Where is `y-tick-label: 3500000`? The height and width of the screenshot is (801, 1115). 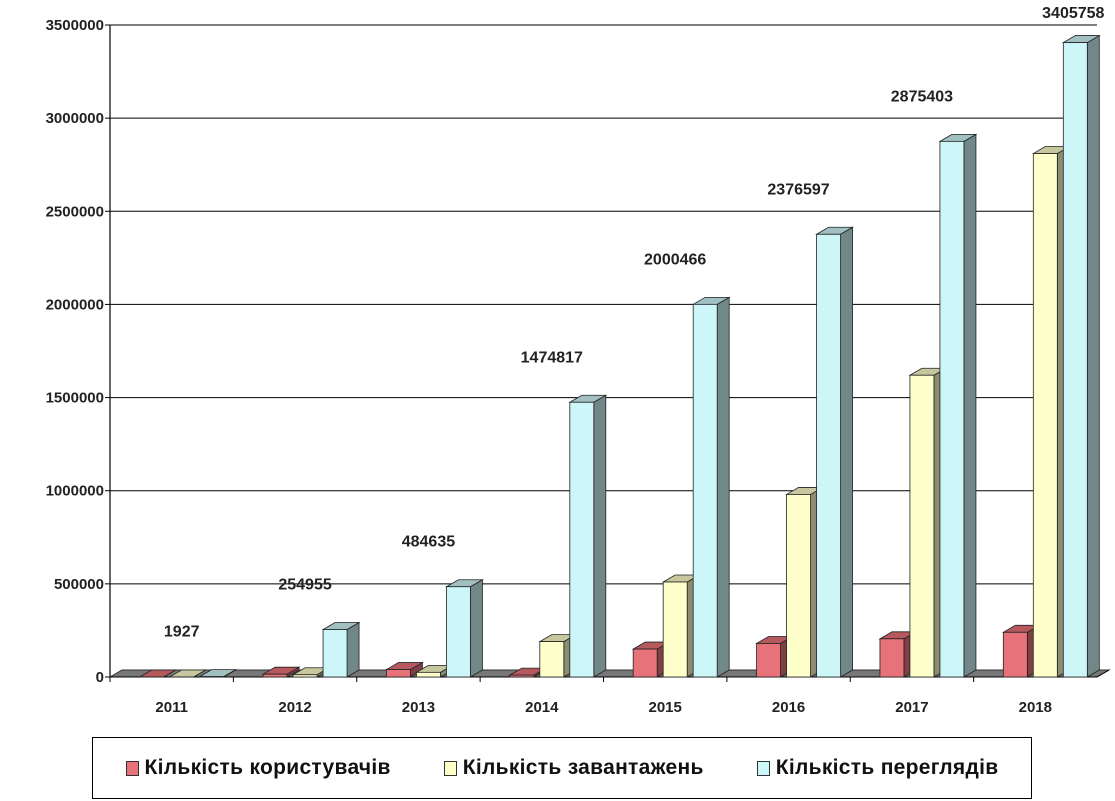
y-tick-label: 3500000 is located at coordinates (75, 25).